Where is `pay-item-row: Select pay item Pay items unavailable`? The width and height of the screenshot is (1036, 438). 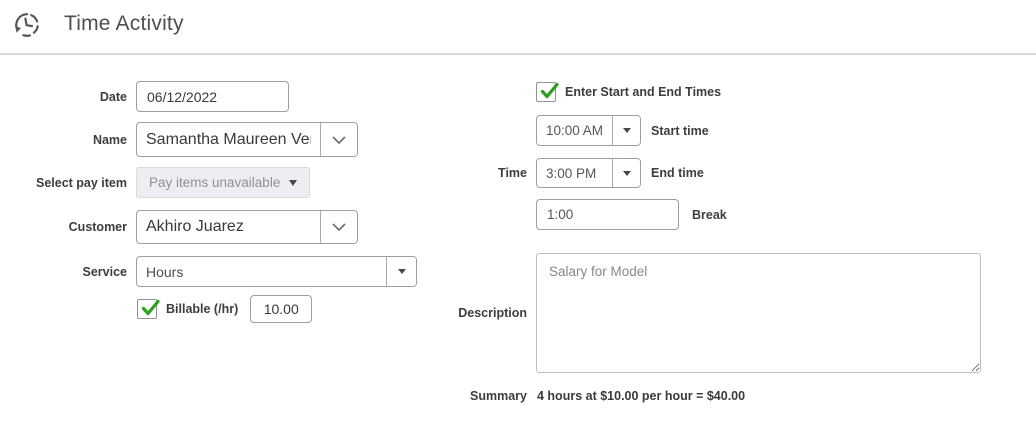 pay-item-row: Select pay item Pay items unavailable is located at coordinates (155, 182).